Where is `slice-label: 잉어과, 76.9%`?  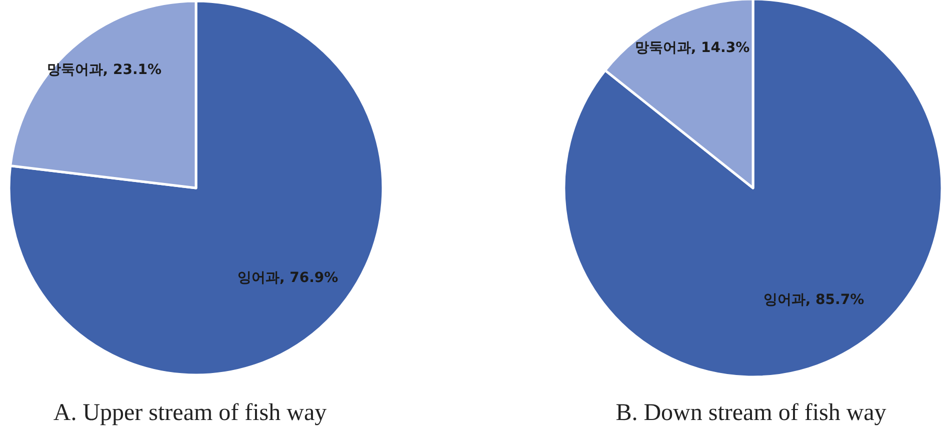 slice-label: 잉어과, 76.9% is located at coordinates (287, 278).